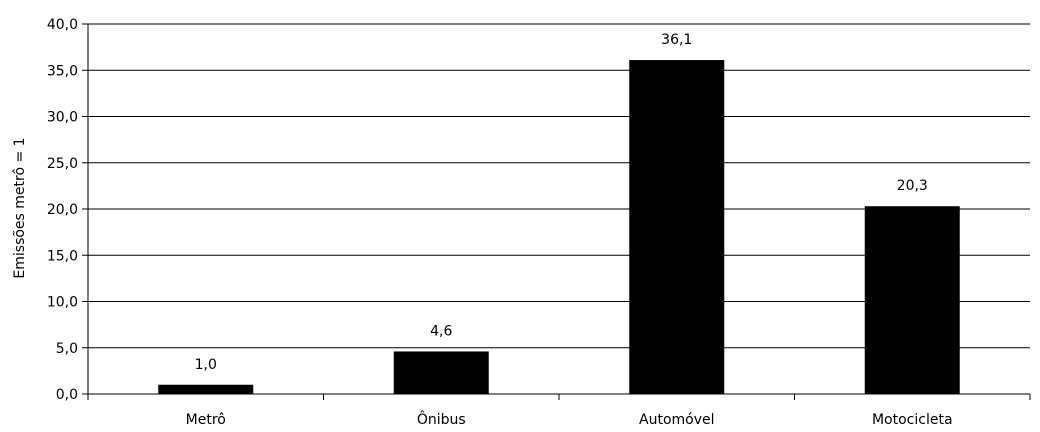 The width and height of the screenshot is (1040, 432). I want to click on data-label: 36,1, so click(676, 40).